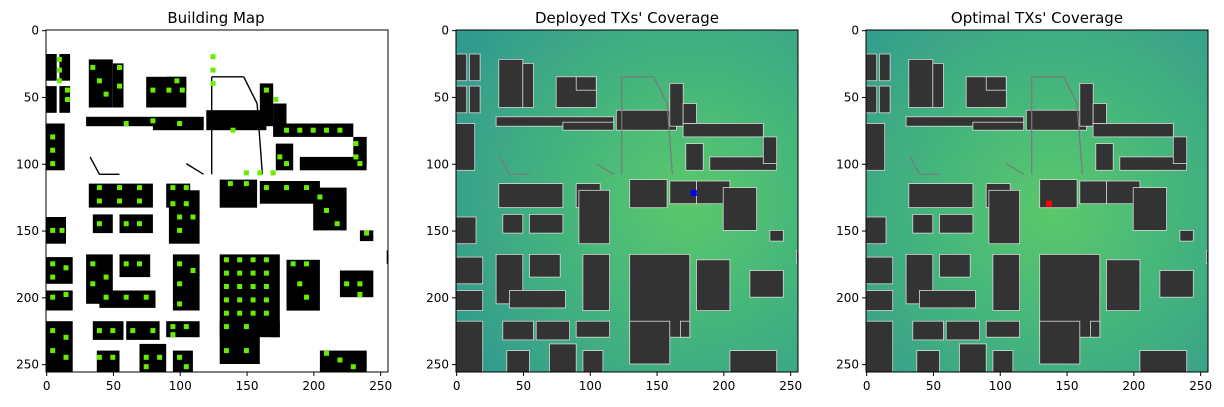  Describe the element at coordinates (445, 31) in the screenshot. I see `y-tick-label: 0` at that location.